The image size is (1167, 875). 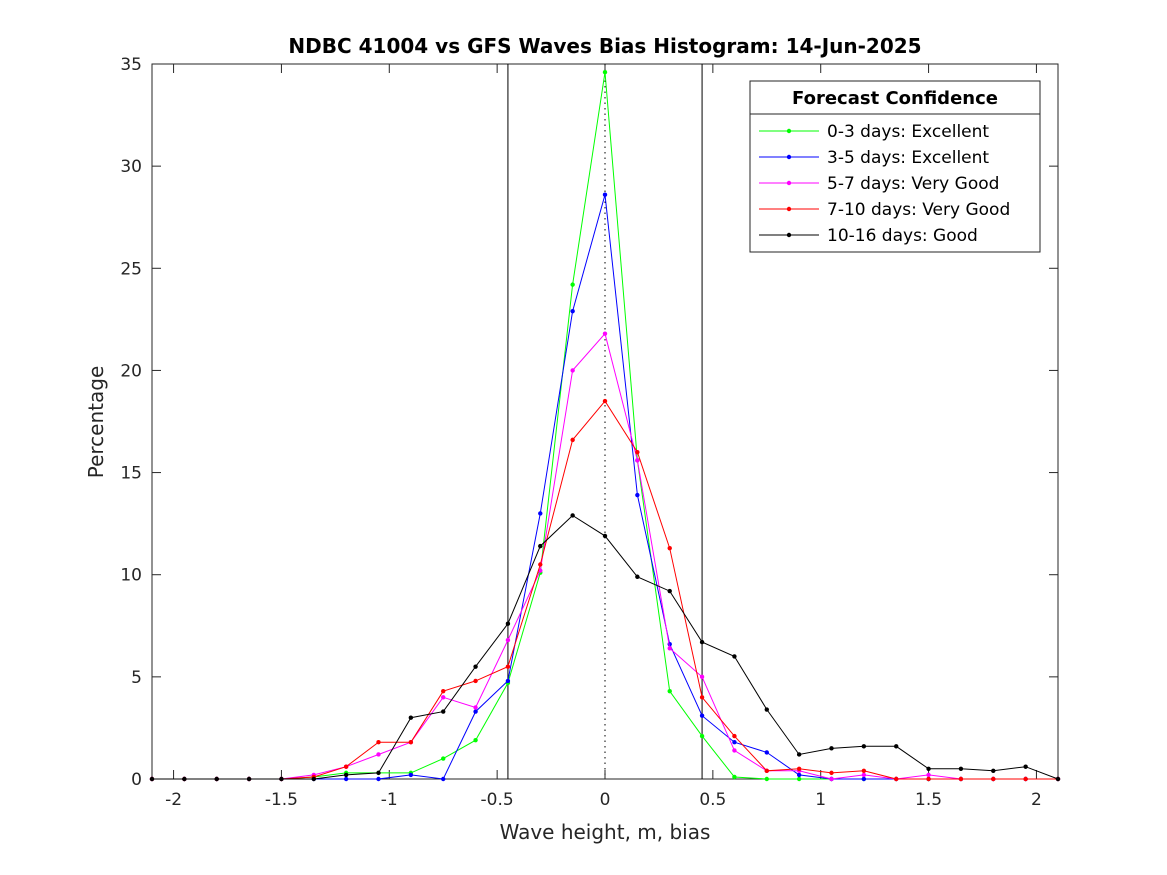 I want to click on x-tick-label: -0.5, so click(x=497, y=800).